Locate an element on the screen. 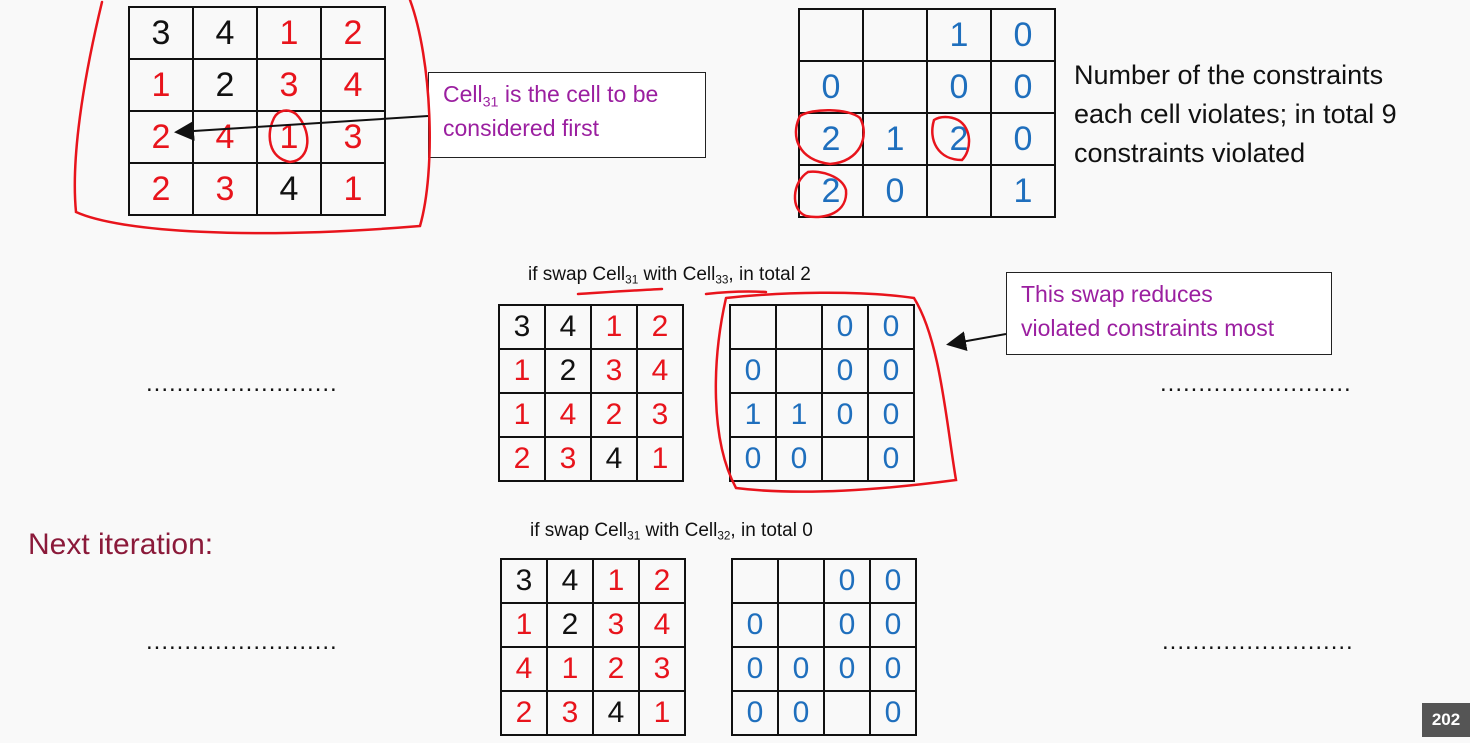 This screenshot has width=1470, height=743. caption-swap-31-32: if swap Cell31 with Cell32, in total 0 is located at coordinates (671, 531).